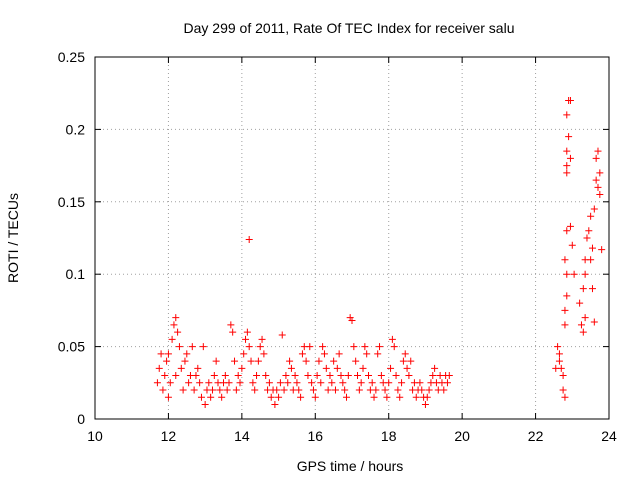 This screenshot has height=485, width=640. What do you see at coordinates (71, 57) in the screenshot?
I see `y-tick-label: 0.25` at bounding box center [71, 57].